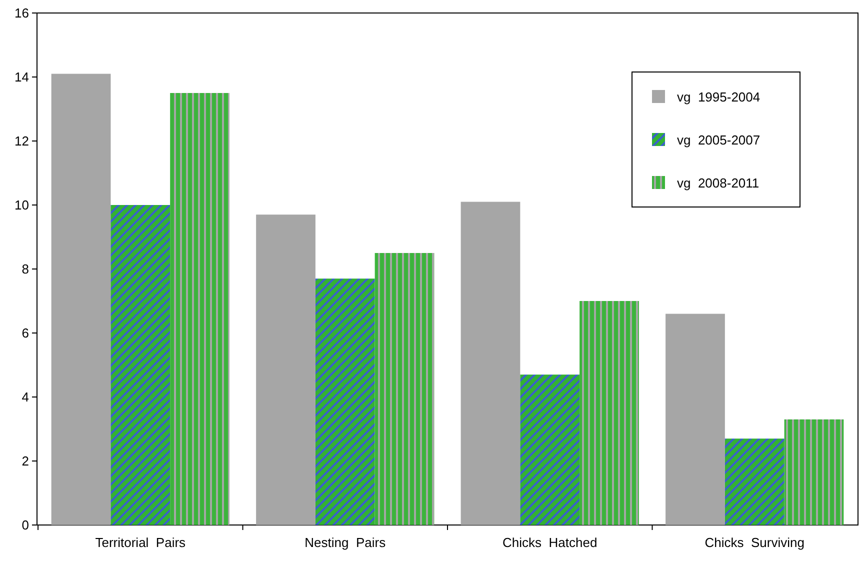 Image resolution: width=860 pixels, height=565 pixels. What do you see at coordinates (21, 77) in the screenshot?
I see `y-tick-label: 14` at bounding box center [21, 77].